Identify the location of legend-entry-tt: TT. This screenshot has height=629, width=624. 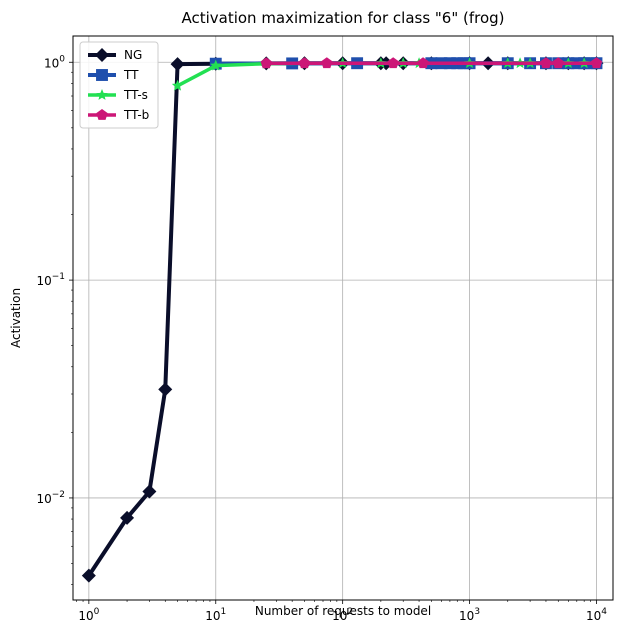
(113, 75).